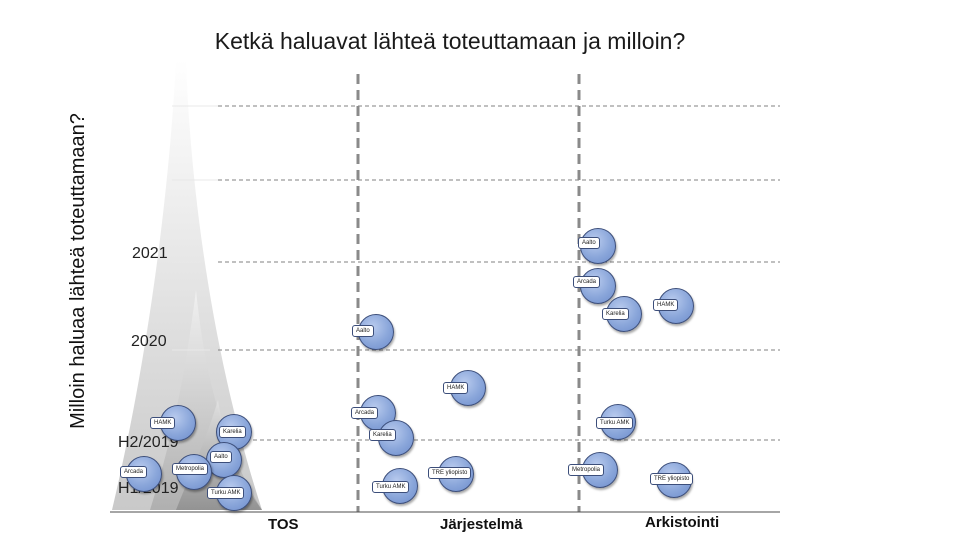 The height and width of the screenshot is (540, 960). I want to click on time-label-2021: 2021, so click(150, 253).